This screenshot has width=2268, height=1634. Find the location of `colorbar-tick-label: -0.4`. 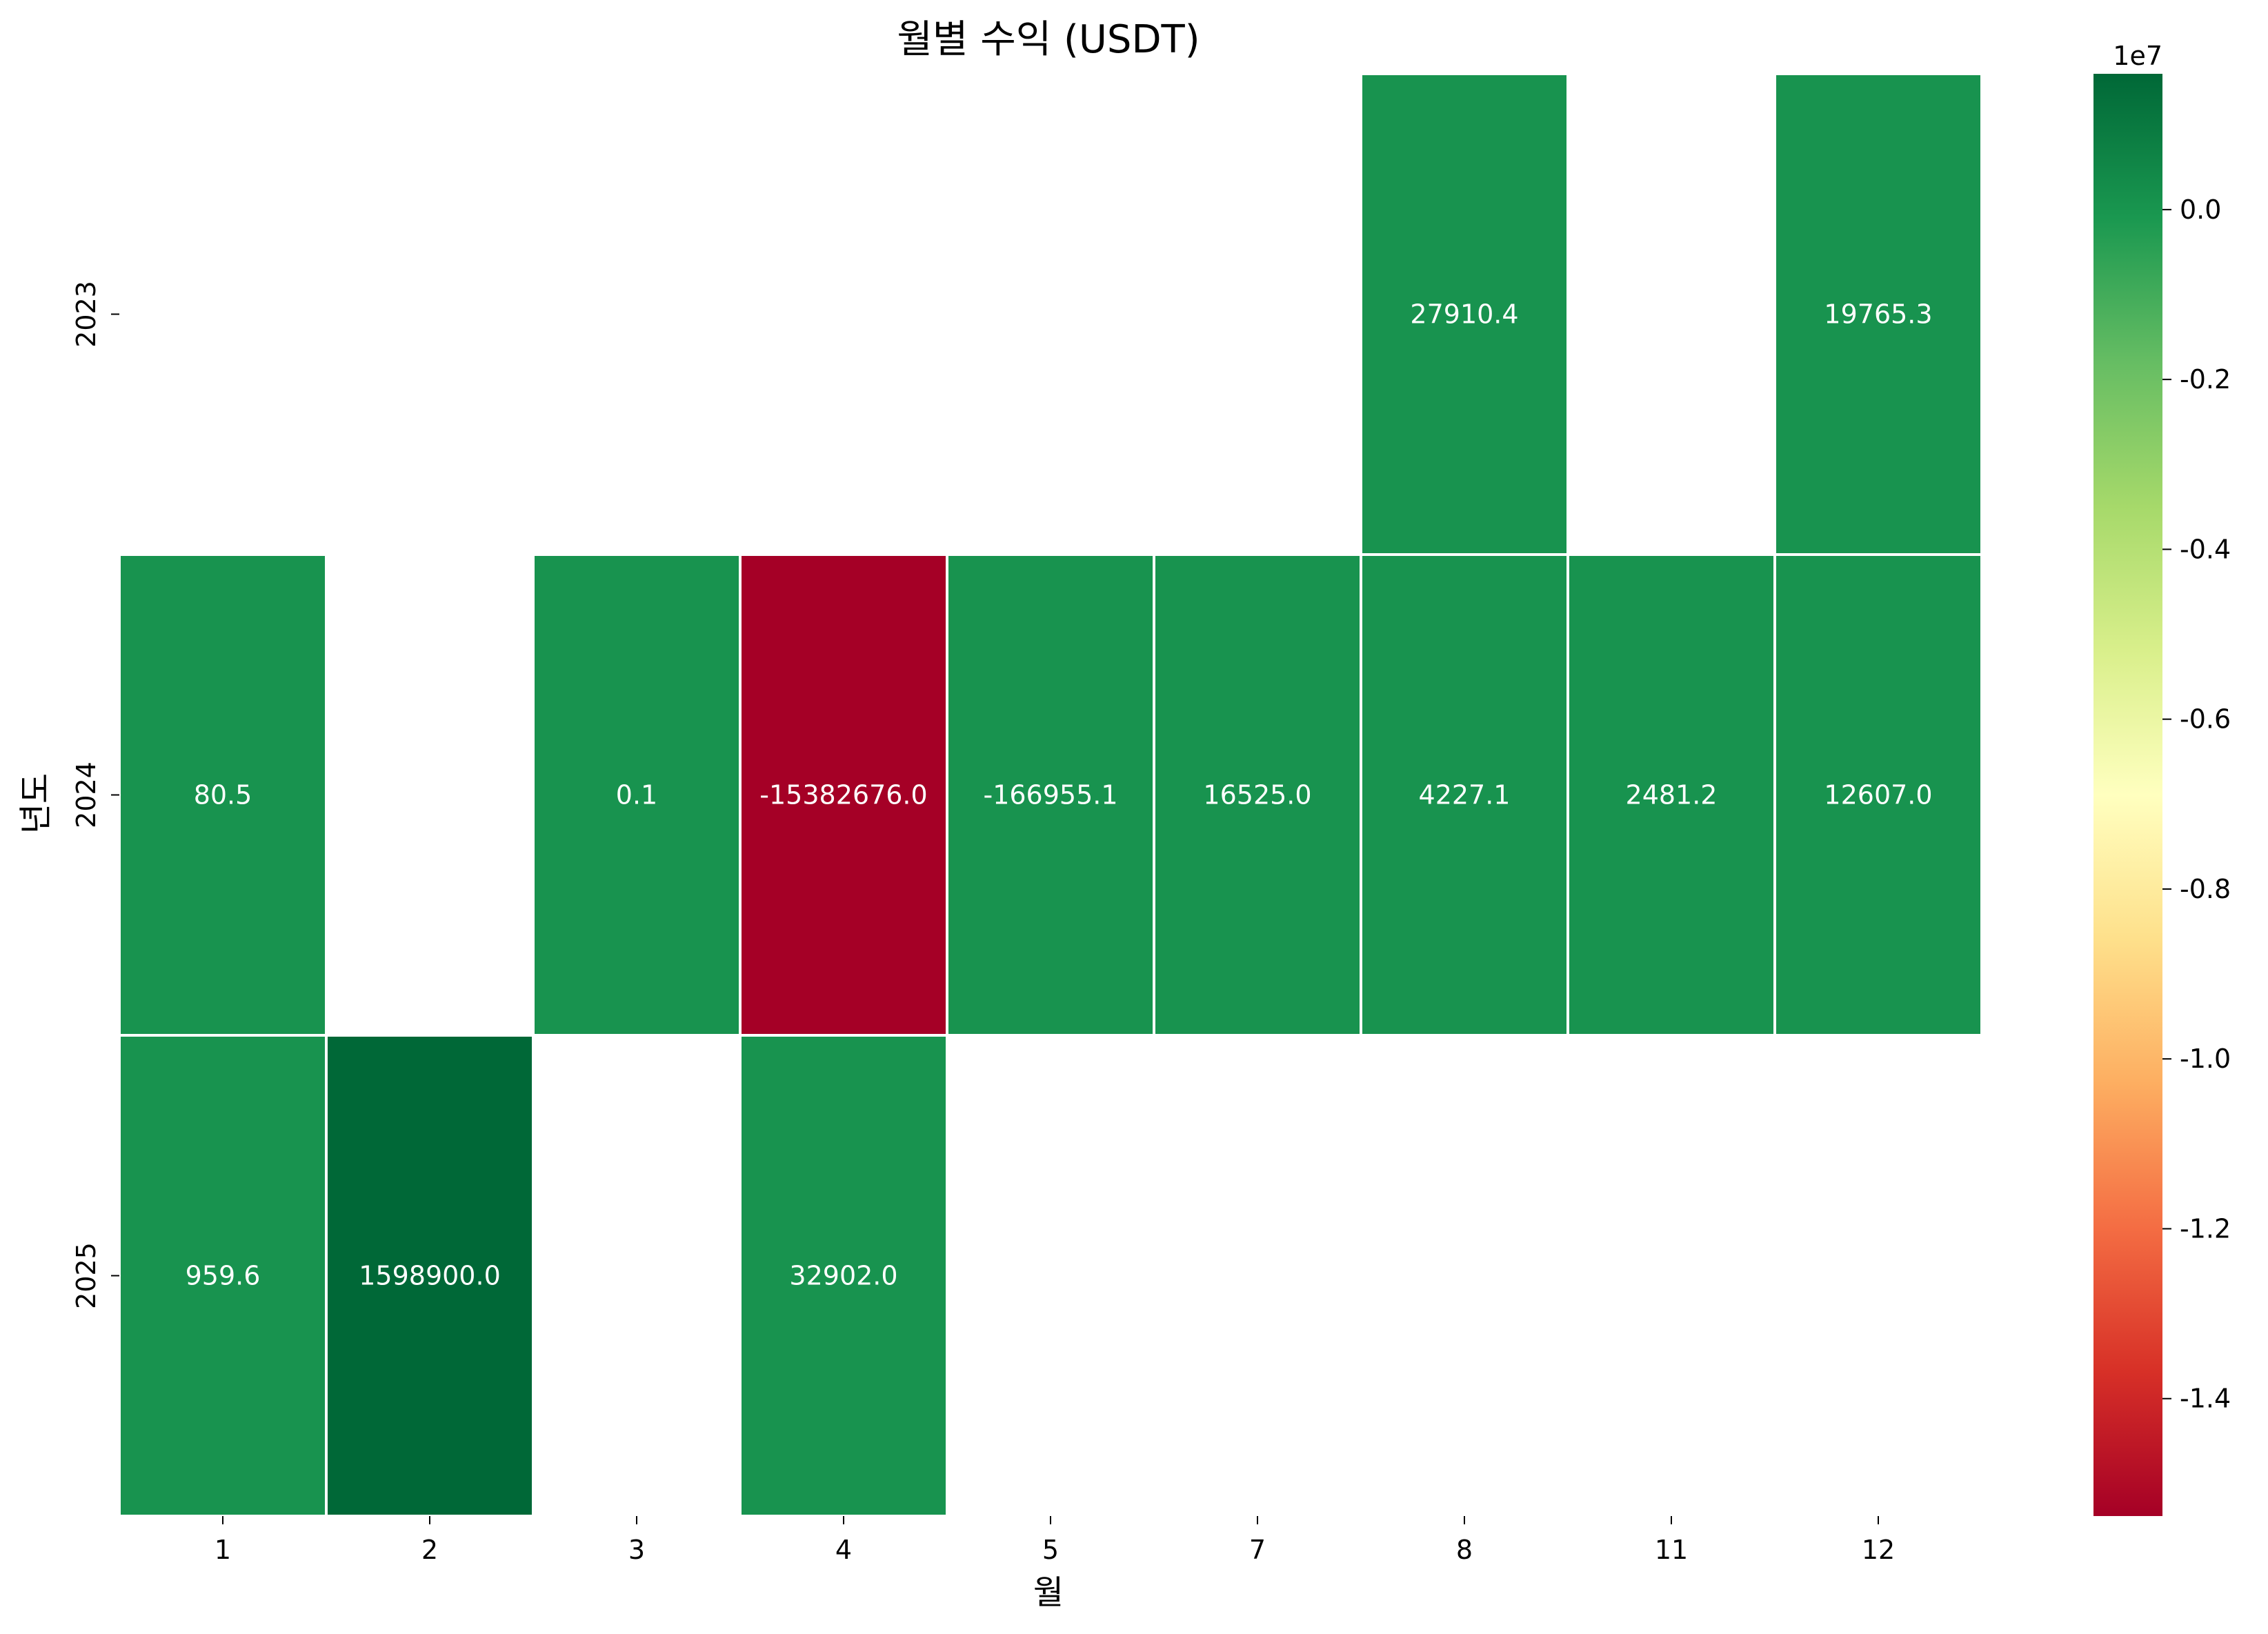

colorbar-tick-label: -0.4 is located at coordinates (2205, 549).